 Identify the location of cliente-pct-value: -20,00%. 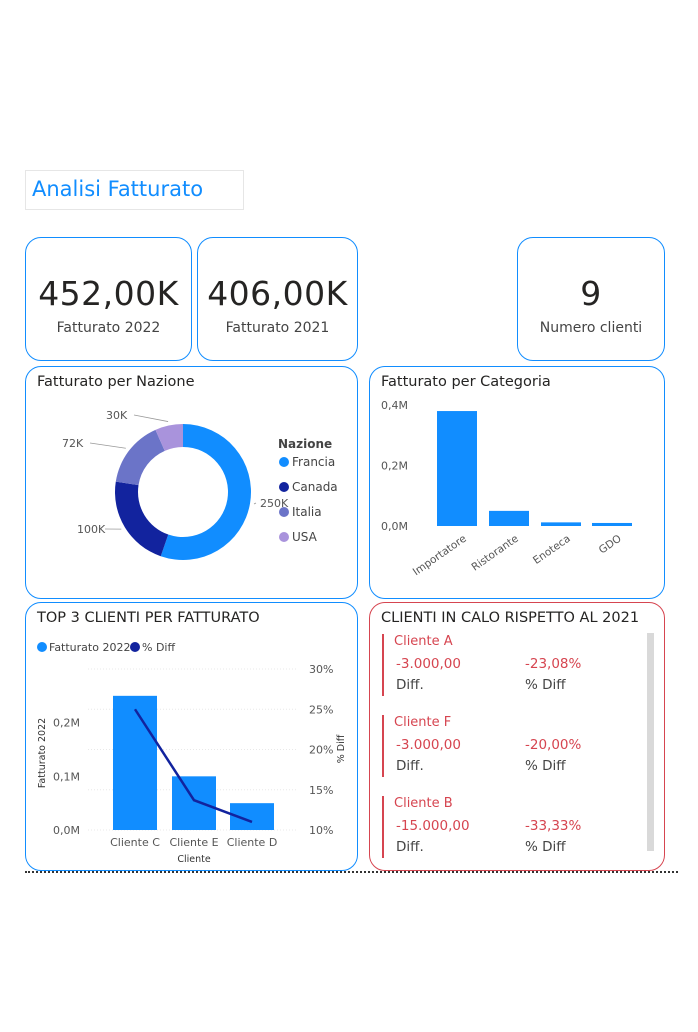
(553, 745).